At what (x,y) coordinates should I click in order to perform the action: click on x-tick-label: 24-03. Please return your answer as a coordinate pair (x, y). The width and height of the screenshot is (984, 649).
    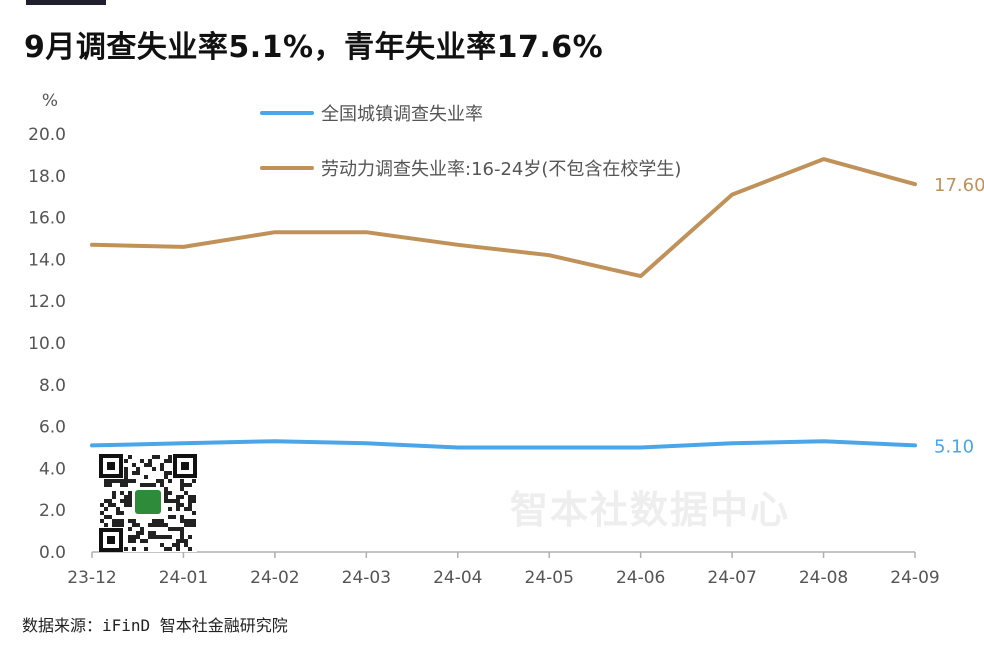
    Looking at the image, I should click on (366, 578).